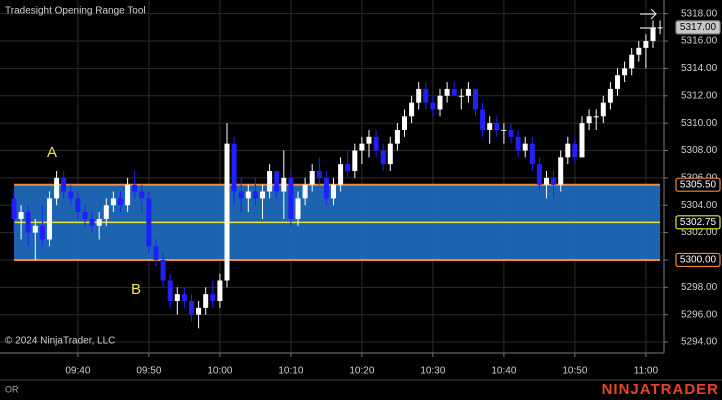 Image resolution: width=722 pixels, height=400 pixels. I want to click on y-tick-label: 5310.00, so click(699, 123).